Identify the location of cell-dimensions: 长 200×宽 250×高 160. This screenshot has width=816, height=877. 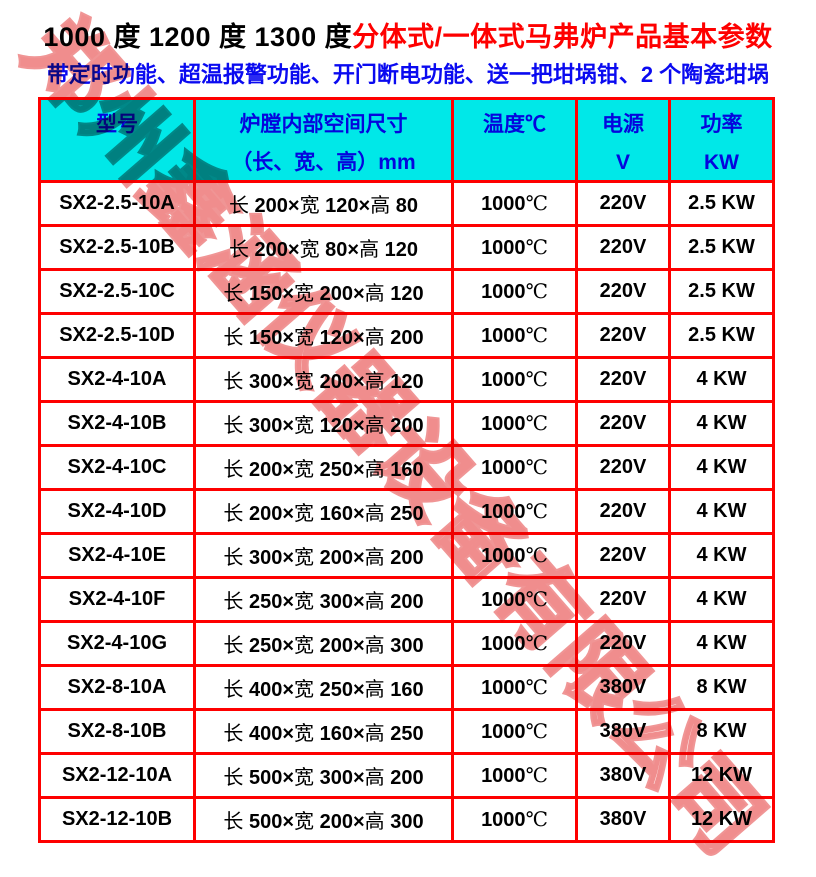
(323, 467).